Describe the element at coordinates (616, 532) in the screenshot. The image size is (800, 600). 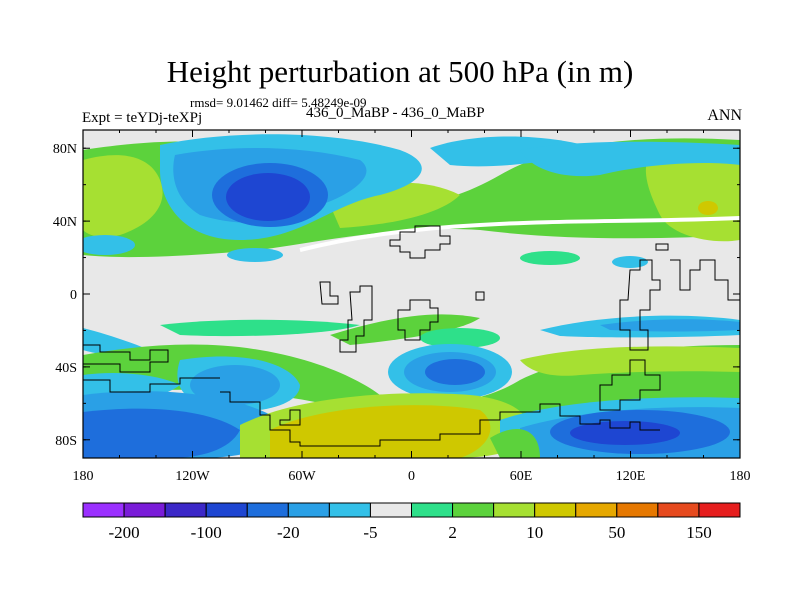
I see `colorbar-label: 50` at that location.